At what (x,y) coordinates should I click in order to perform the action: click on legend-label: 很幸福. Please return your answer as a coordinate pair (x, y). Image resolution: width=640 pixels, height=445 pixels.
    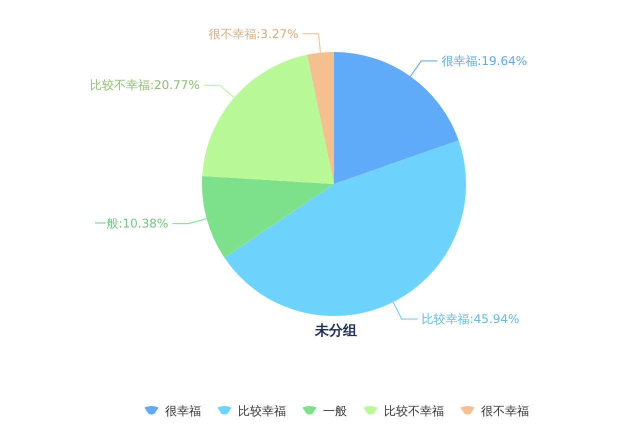
    Looking at the image, I should click on (183, 411).